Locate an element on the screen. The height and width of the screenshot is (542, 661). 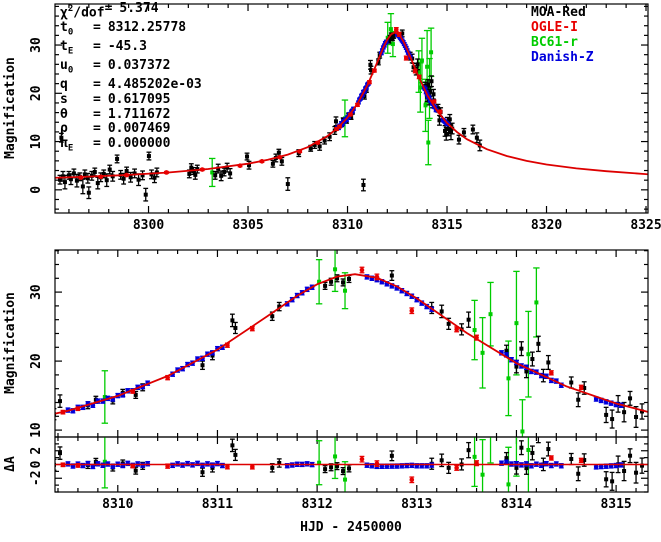
param-line: u0 = 0.037372 is located at coordinates (131, 68).